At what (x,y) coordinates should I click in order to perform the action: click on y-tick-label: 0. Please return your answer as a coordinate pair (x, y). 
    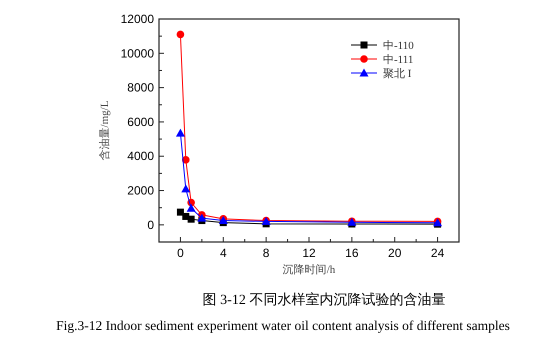
    Looking at the image, I should click on (150, 225).